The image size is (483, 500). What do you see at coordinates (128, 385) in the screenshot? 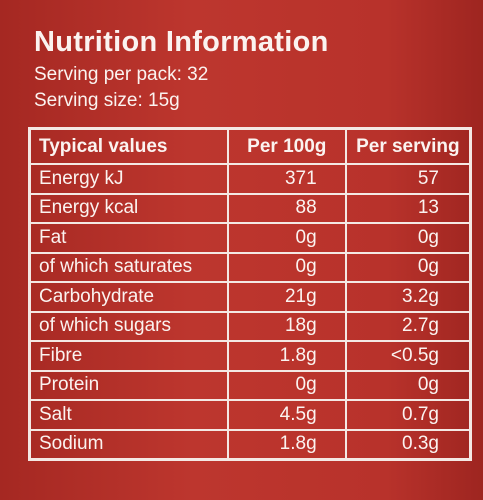
I see `nutrient-name: Protein` at bounding box center [128, 385].